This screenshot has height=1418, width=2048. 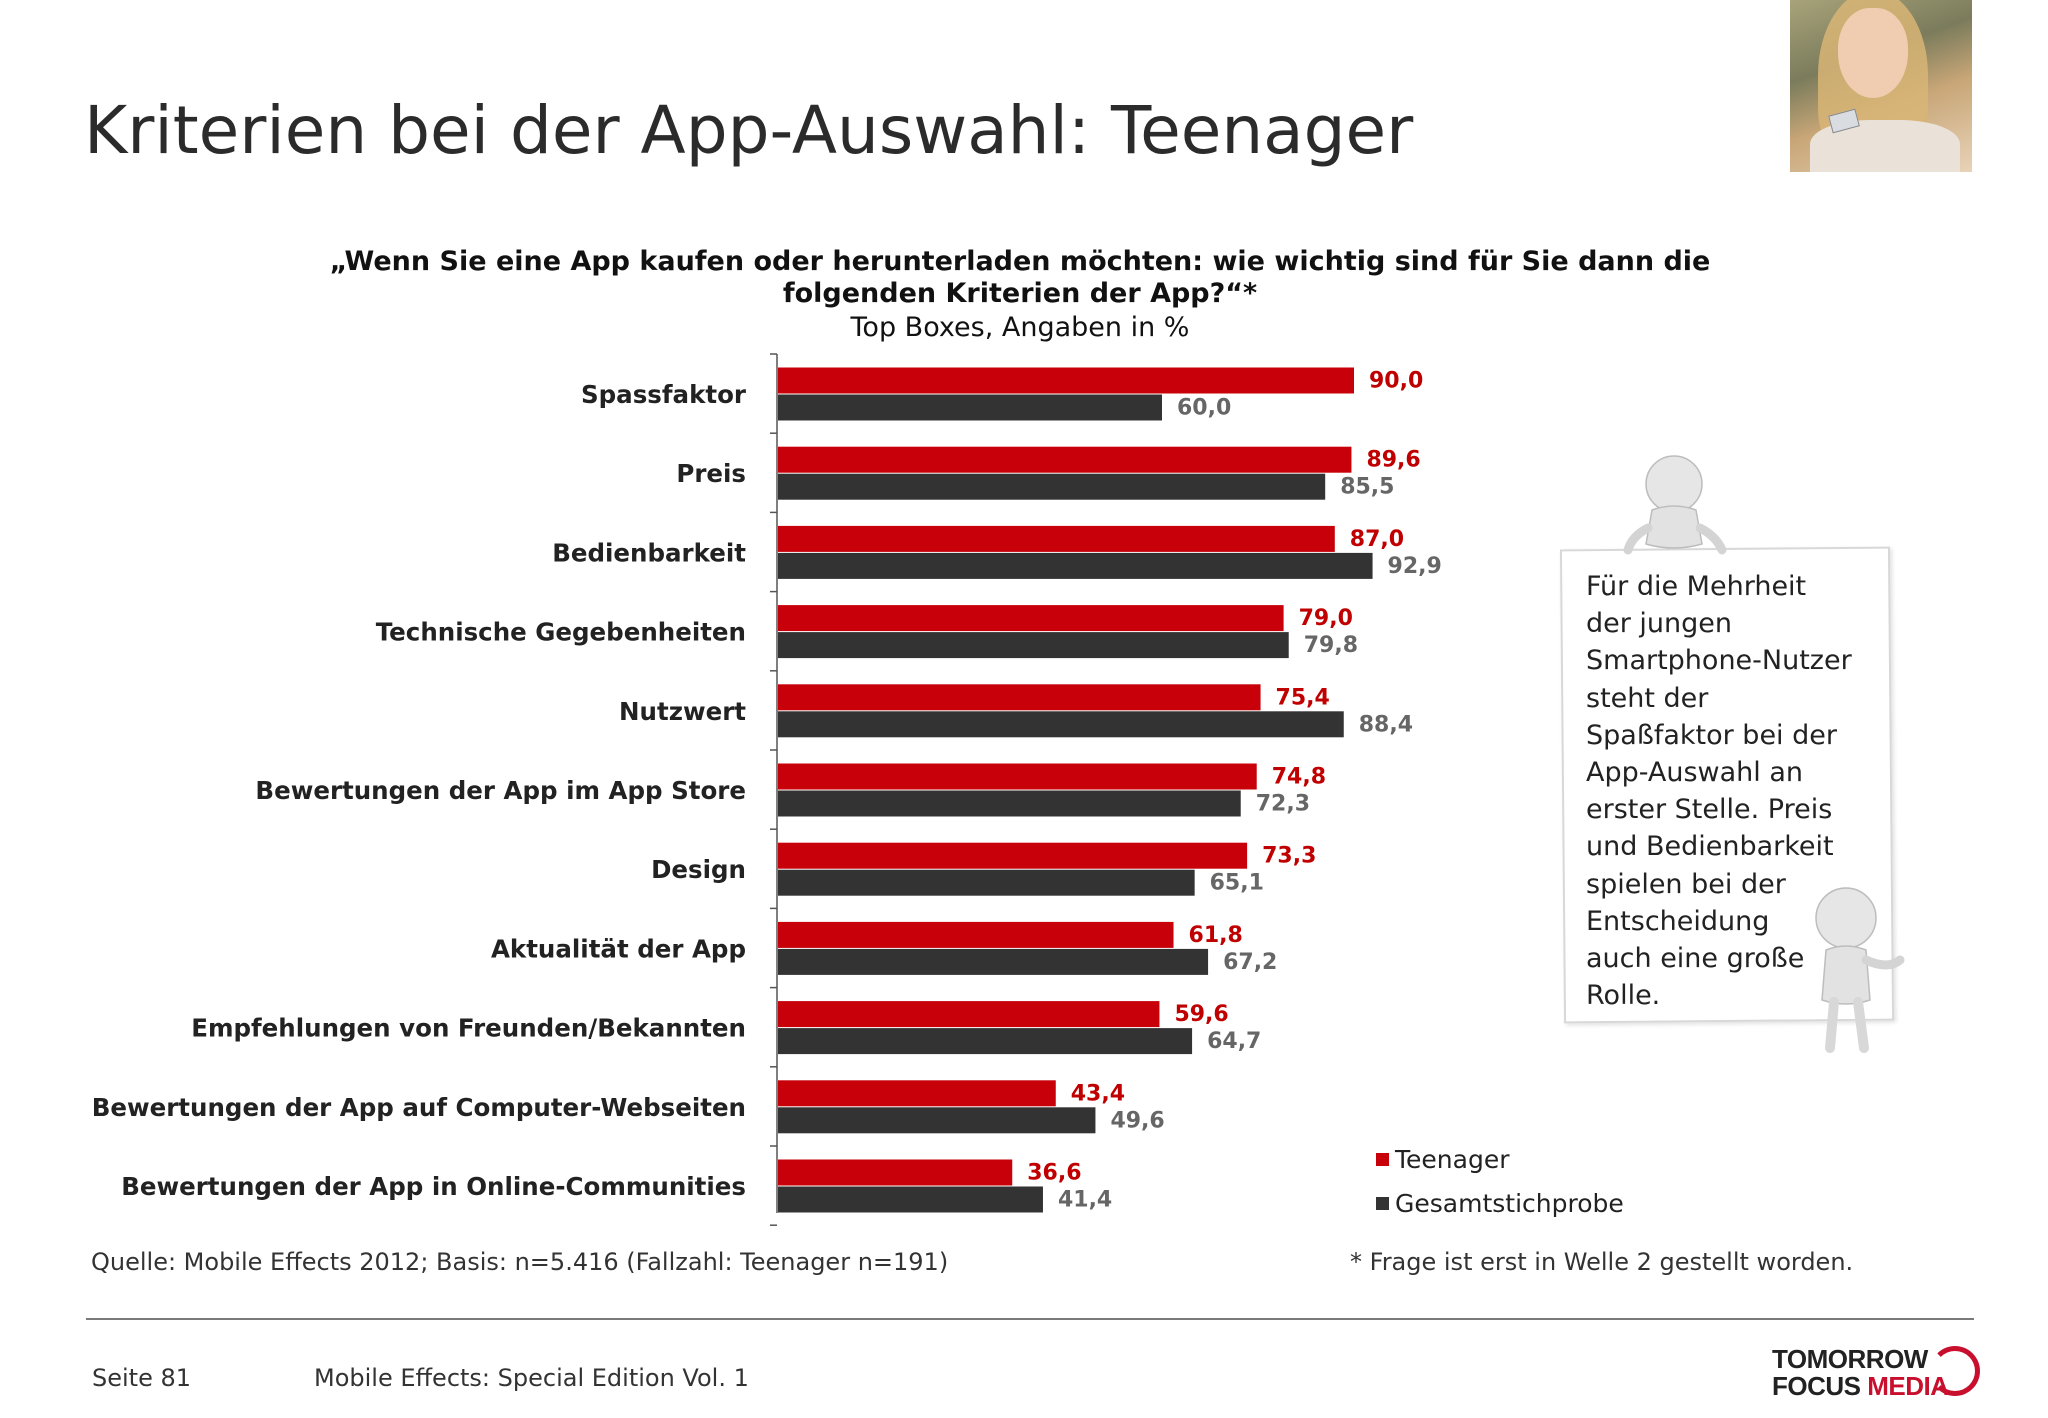 What do you see at coordinates (1234, 1041) in the screenshot?
I see `data-label-gesamtstichprobe: 64,7` at bounding box center [1234, 1041].